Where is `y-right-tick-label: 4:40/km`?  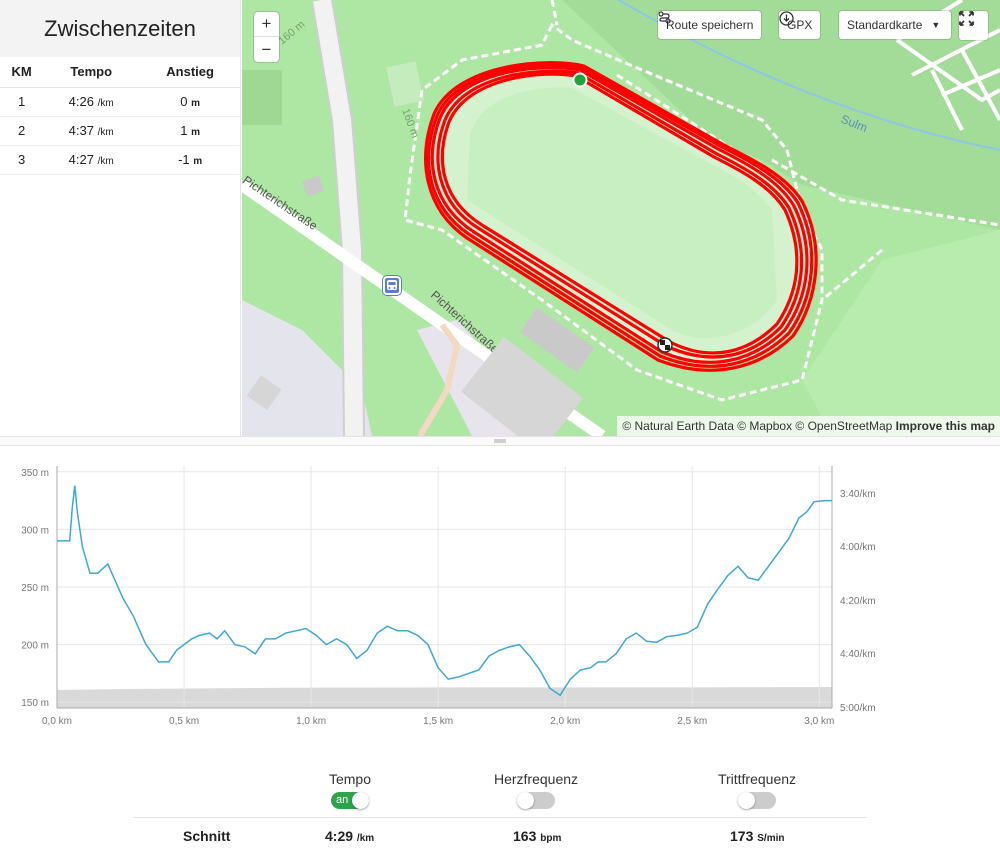 y-right-tick-label: 4:40/km is located at coordinates (858, 654).